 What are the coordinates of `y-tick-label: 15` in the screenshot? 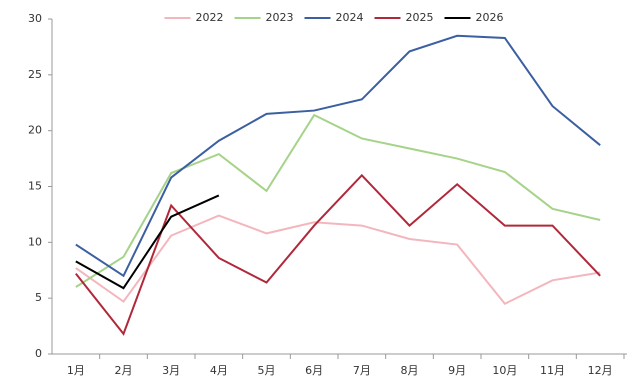 It's located at (35, 186).